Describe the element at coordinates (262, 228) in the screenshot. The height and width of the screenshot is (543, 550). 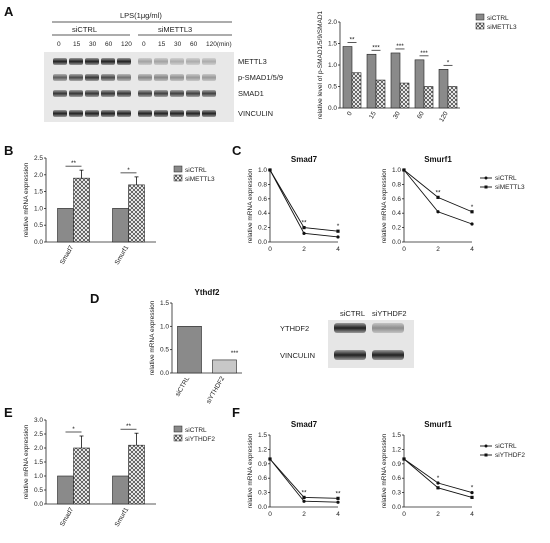
I see `y-tick-label: 0.2` at that location.